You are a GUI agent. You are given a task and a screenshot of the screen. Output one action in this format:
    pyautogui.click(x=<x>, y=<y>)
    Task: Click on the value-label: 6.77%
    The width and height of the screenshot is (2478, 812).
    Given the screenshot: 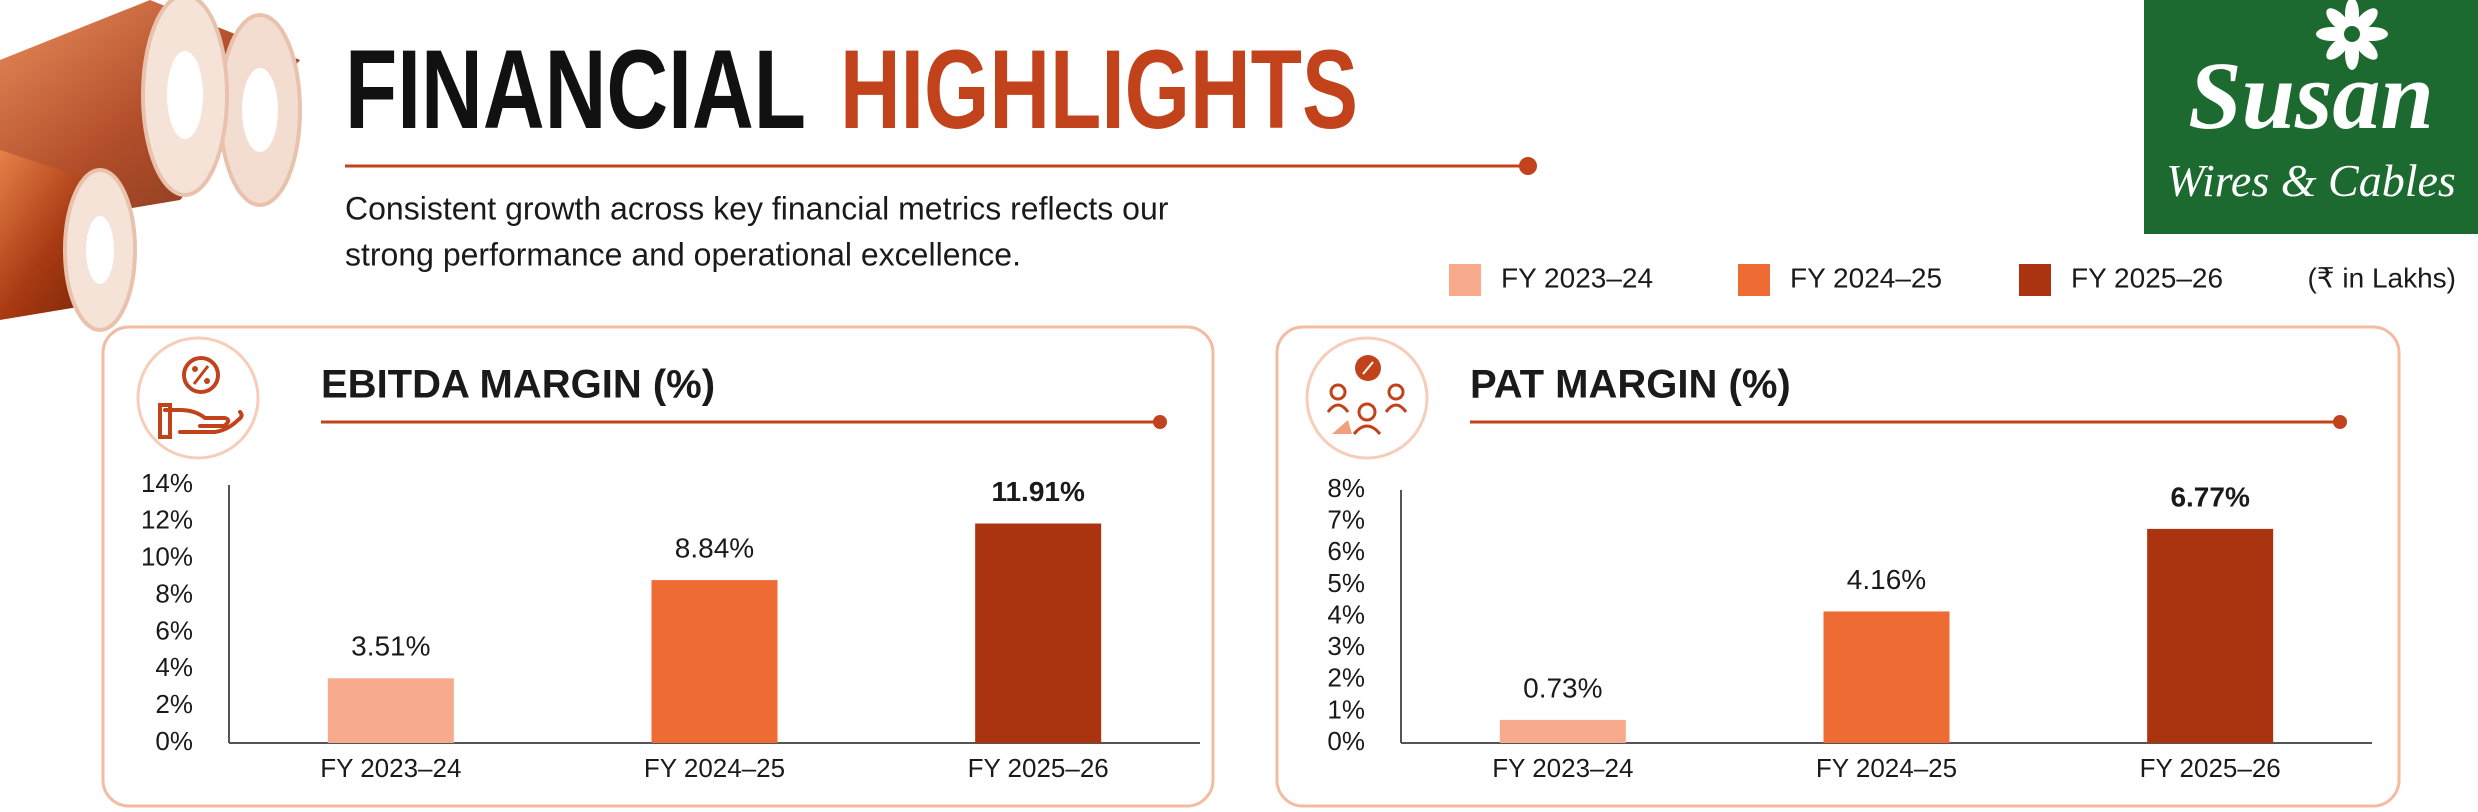 What is the action you would take?
    pyautogui.click(x=2209, y=496)
    